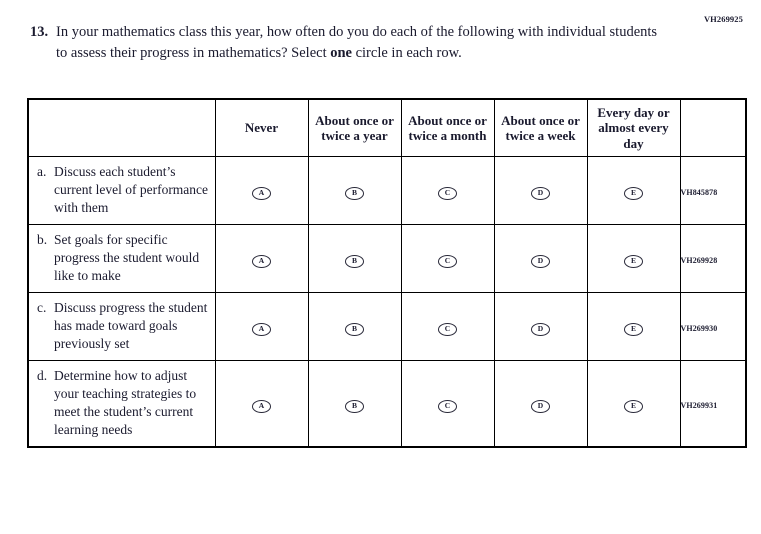 The image size is (761, 534). I want to click on header-option-once-twice-week: About once or twice a week, so click(540, 127).